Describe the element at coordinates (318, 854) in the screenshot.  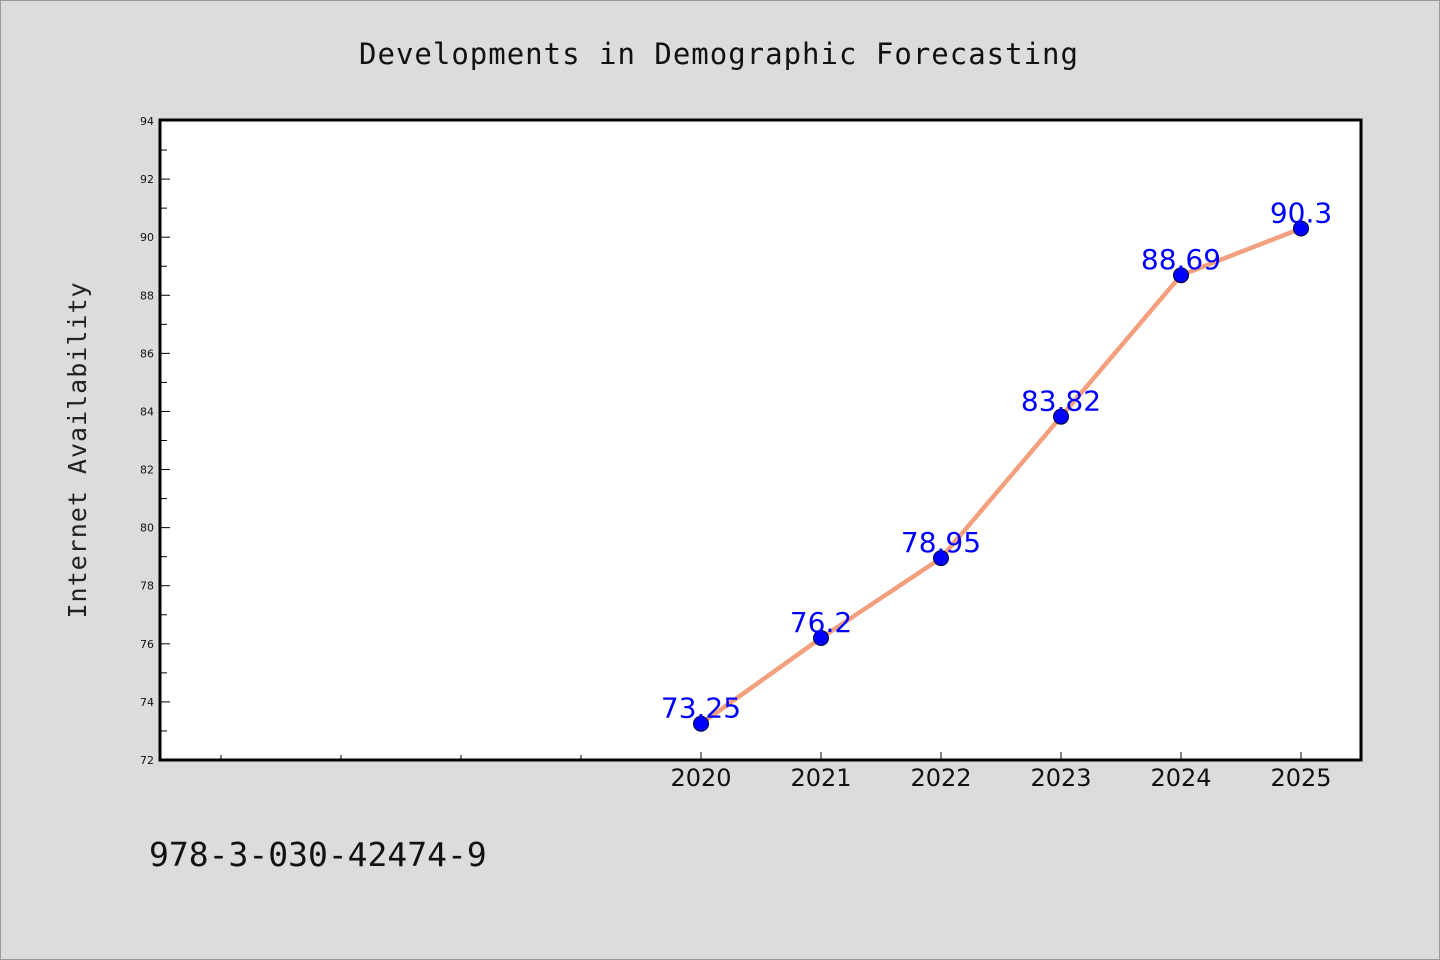
I see `isbn-text: 978-3-030-42474-9` at that location.